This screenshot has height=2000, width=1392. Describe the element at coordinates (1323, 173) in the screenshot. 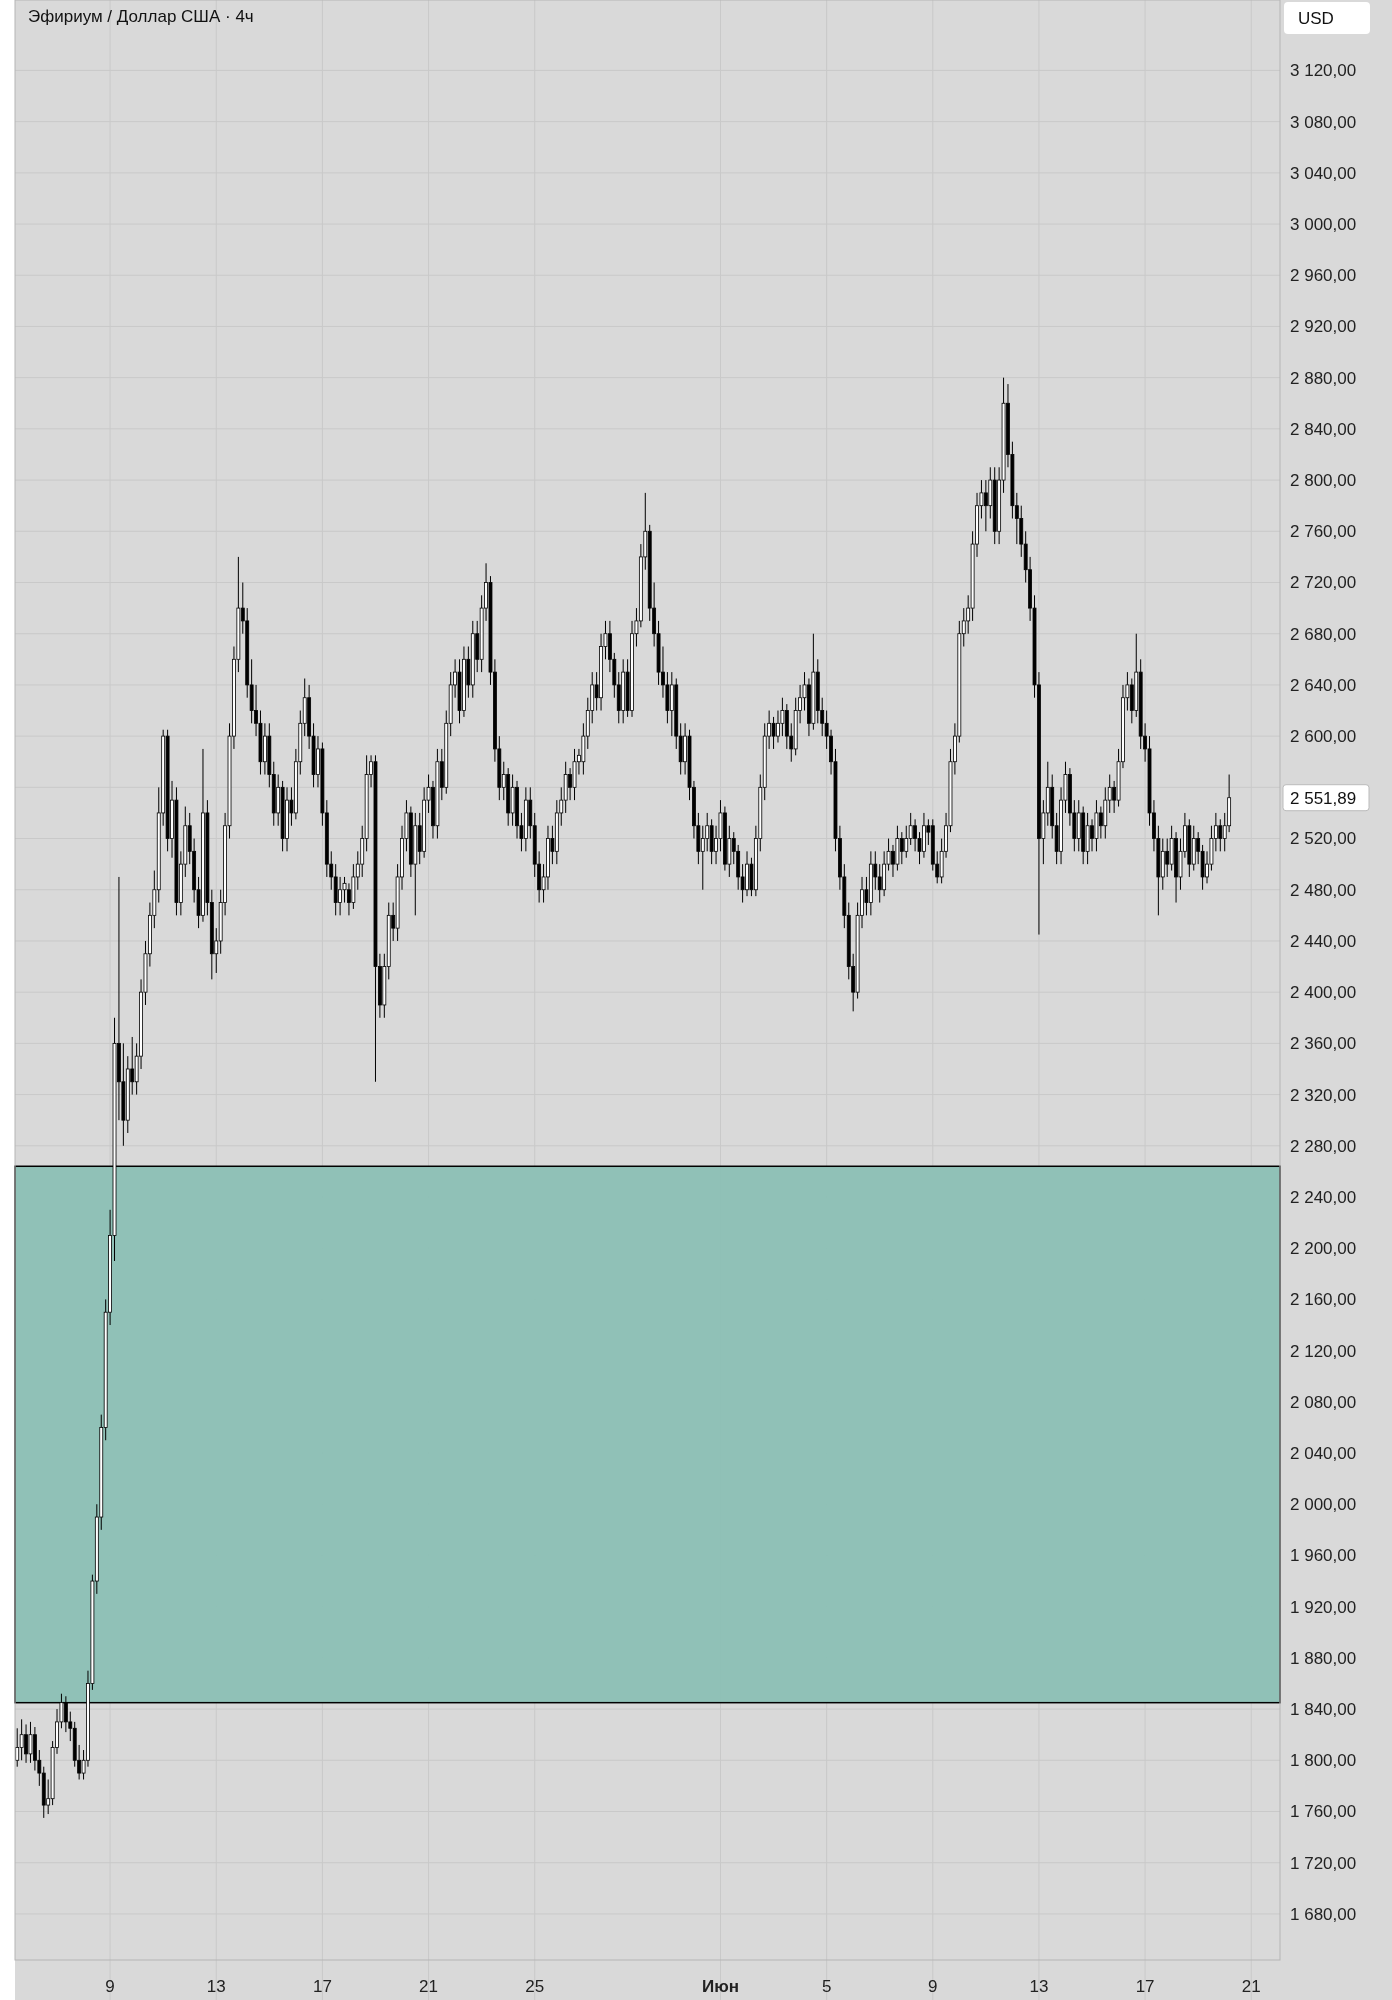

I see `y-tick-label: 3 040,00` at that location.